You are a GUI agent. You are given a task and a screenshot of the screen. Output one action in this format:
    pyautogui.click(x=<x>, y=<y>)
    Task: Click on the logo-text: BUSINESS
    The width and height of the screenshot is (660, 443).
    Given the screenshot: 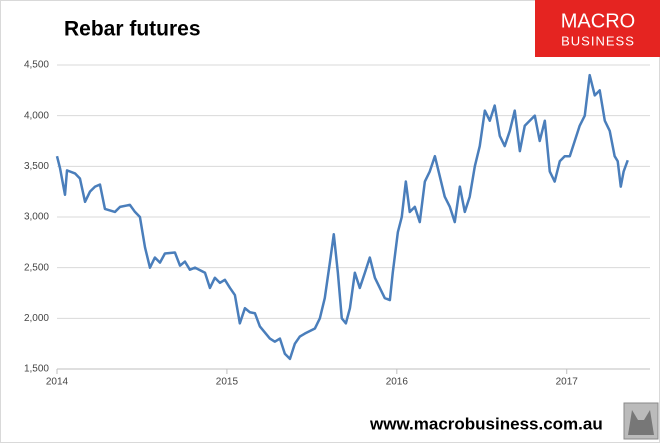 What is the action you would take?
    pyautogui.click(x=598, y=40)
    